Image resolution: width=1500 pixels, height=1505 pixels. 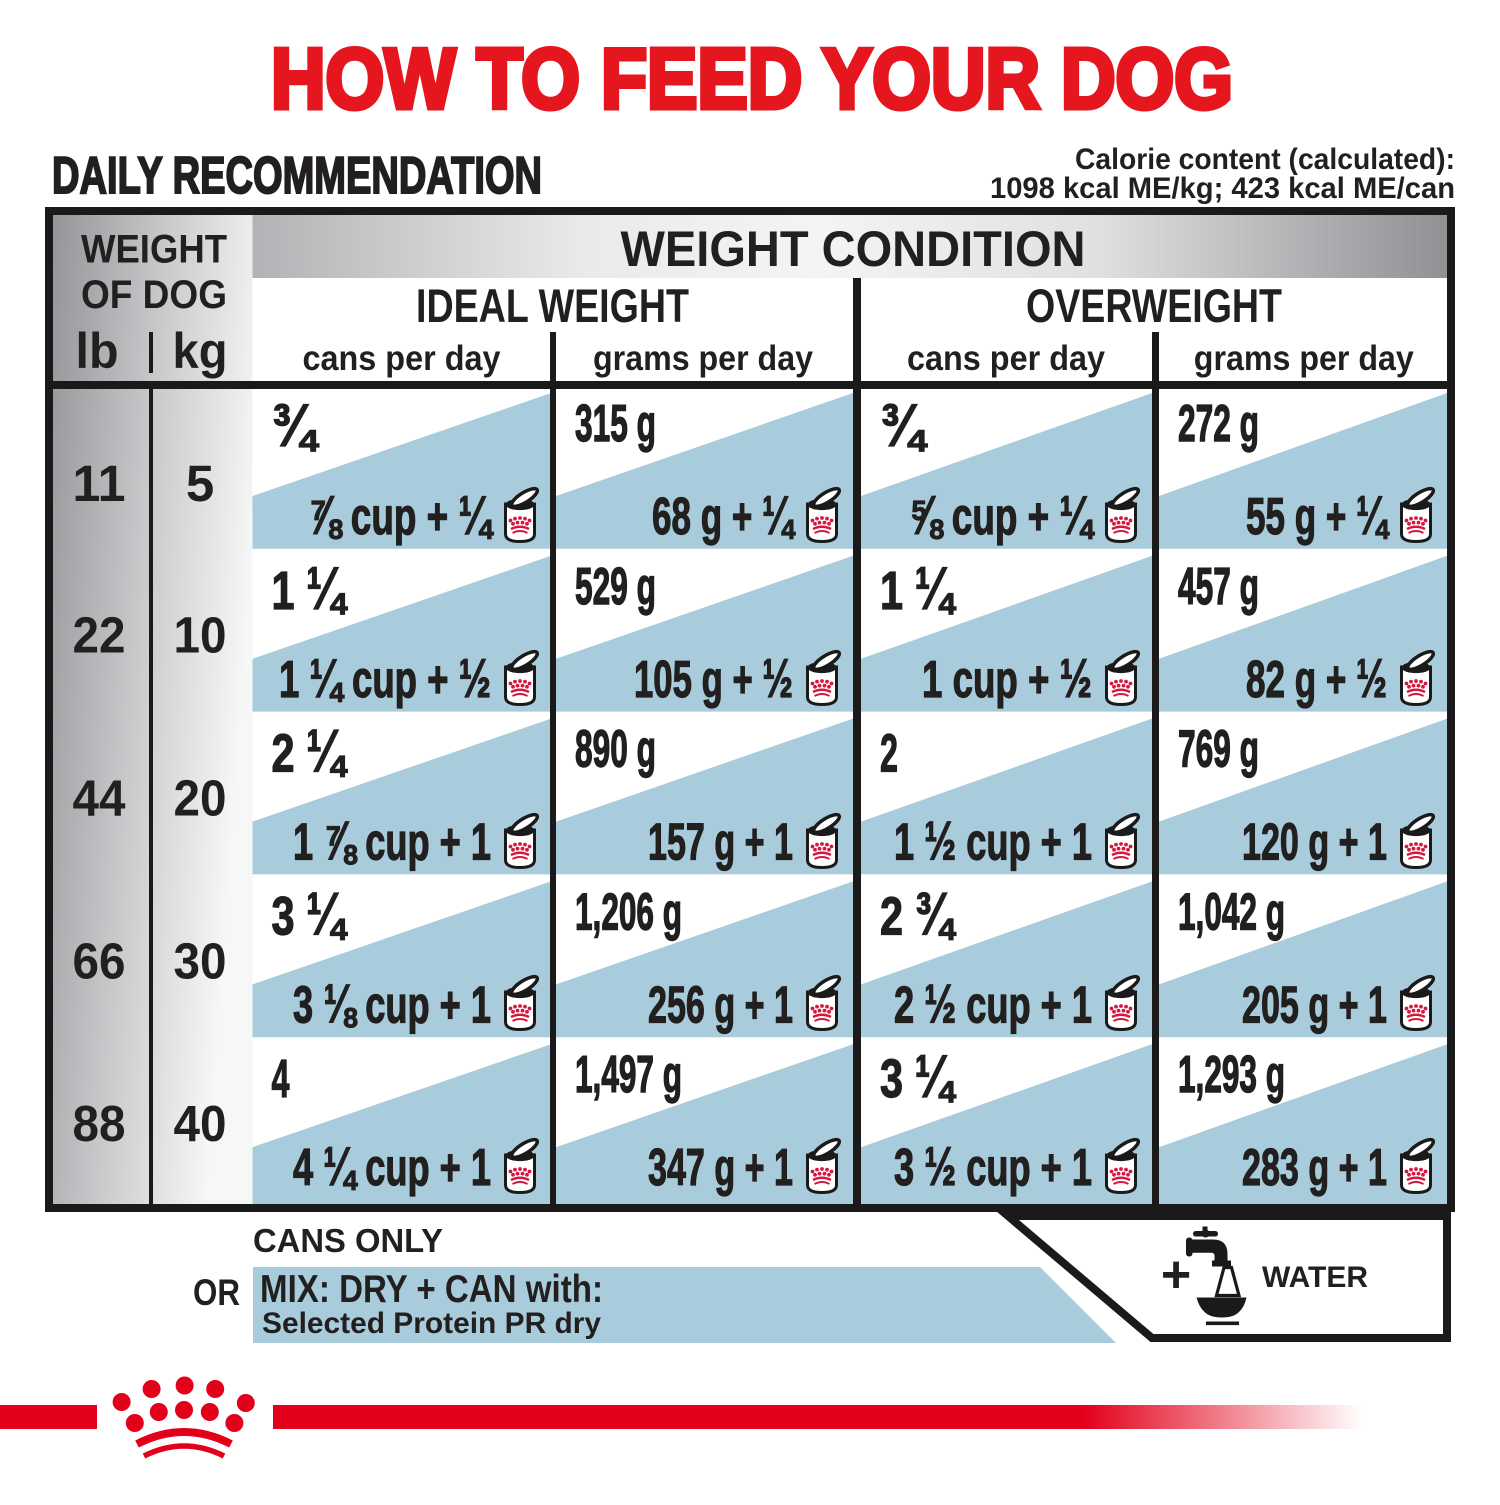 I want to click on svg-text:1098 kcal ME/kg; 423 kcal ME/c: 1098 kcal ME/kg; 423 kcal ME/can, so click(x=1222, y=188).